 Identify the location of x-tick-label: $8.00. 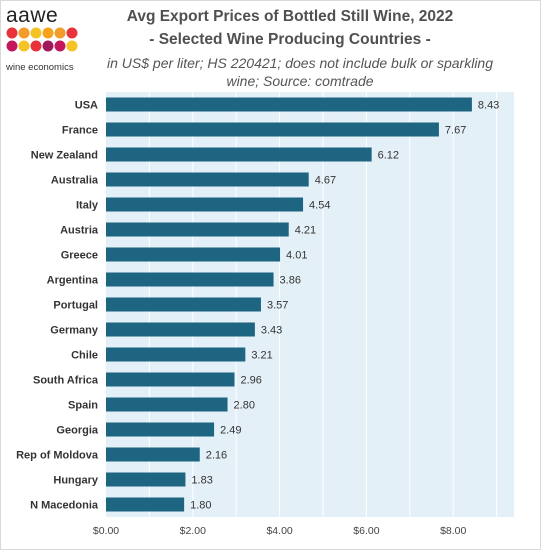
(453, 531).